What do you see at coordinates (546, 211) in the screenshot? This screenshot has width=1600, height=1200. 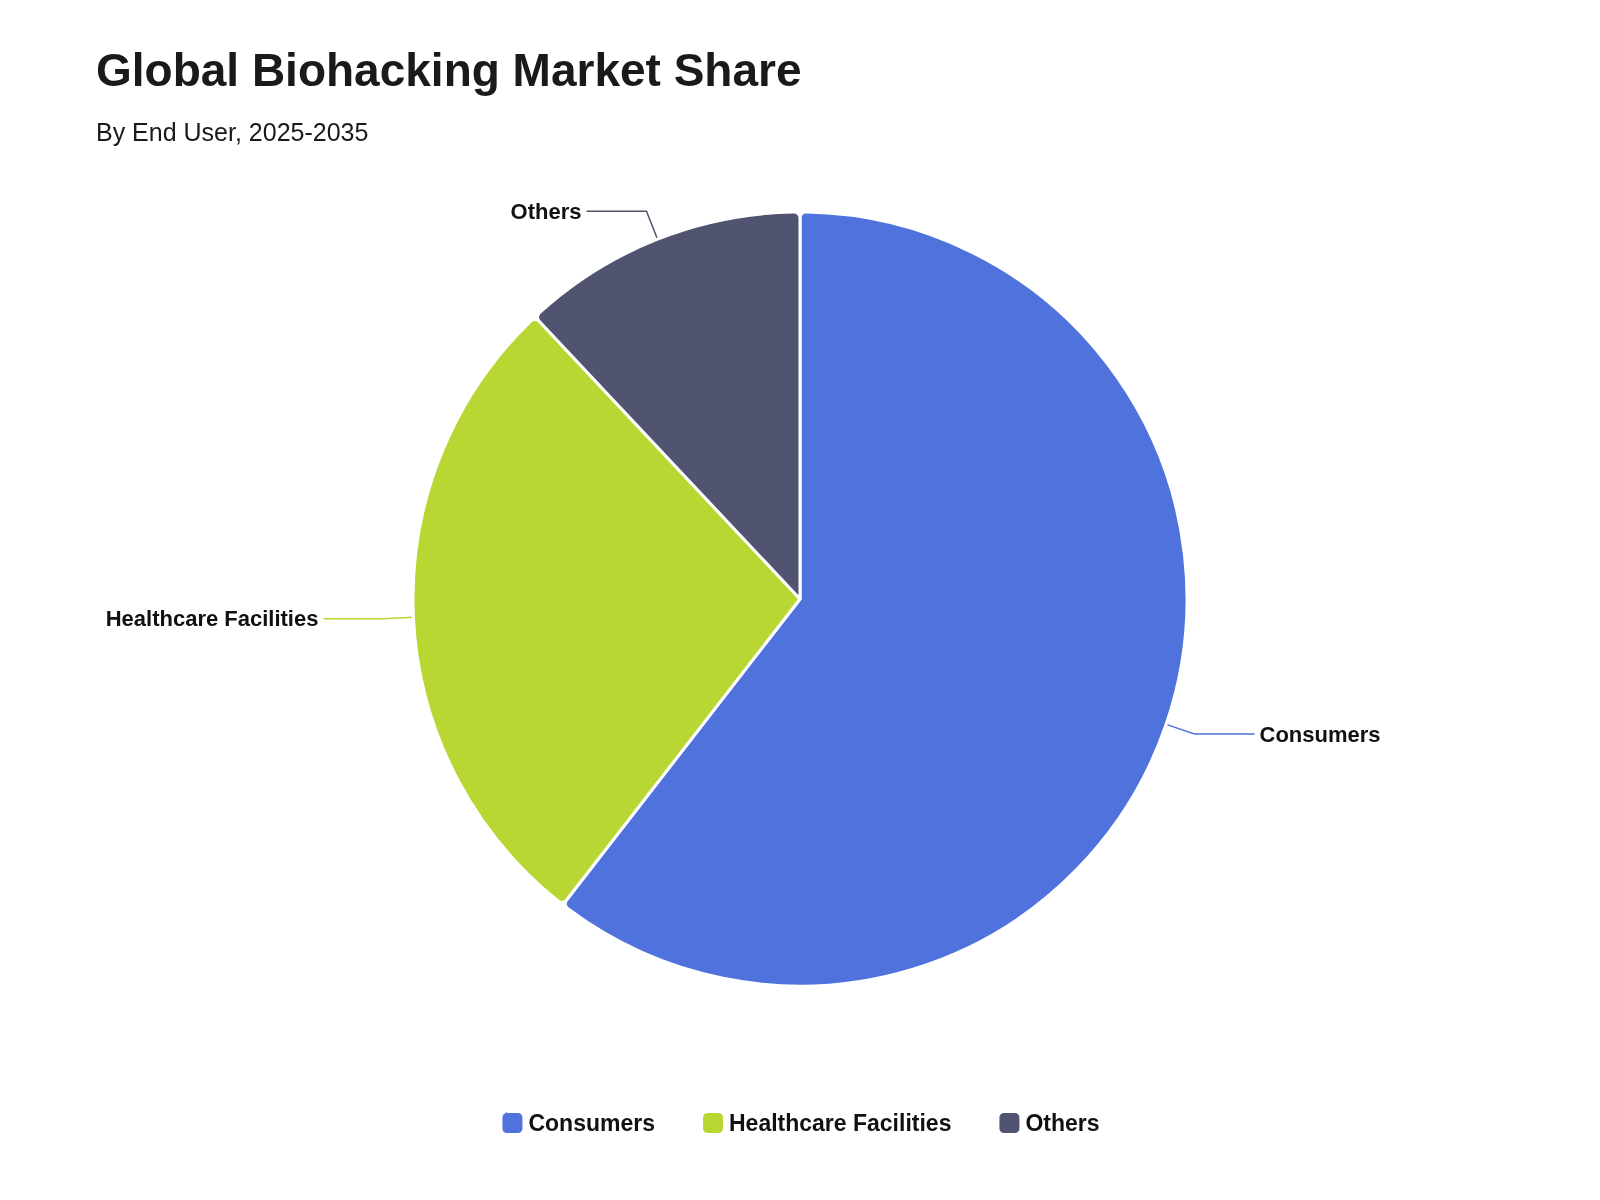 I see `slice-label: Others` at bounding box center [546, 211].